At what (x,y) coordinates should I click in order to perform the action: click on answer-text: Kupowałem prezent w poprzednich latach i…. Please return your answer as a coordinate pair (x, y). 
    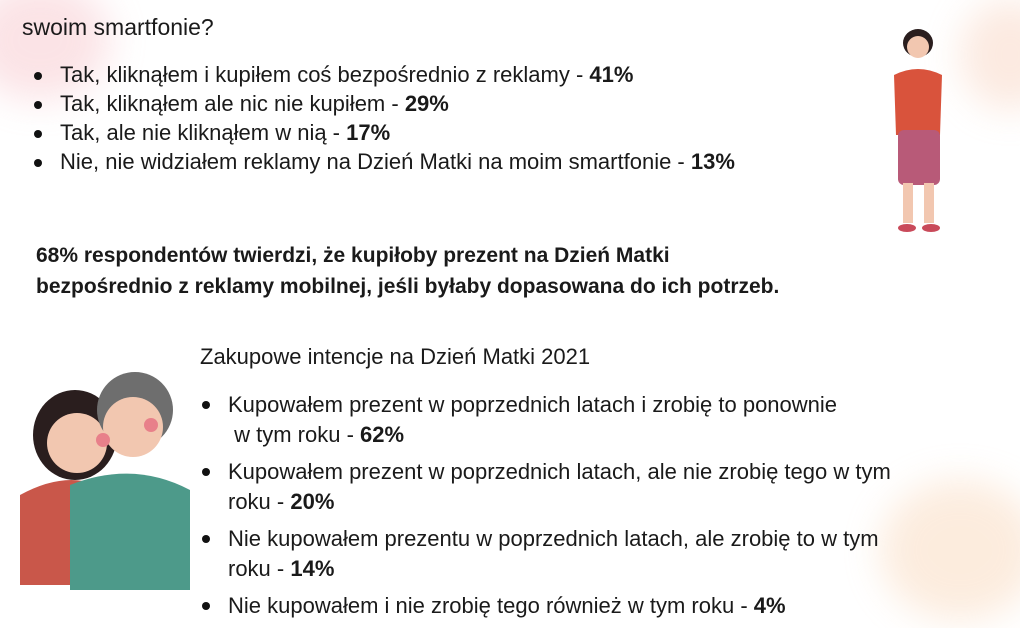
    Looking at the image, I should click on (533, 404).